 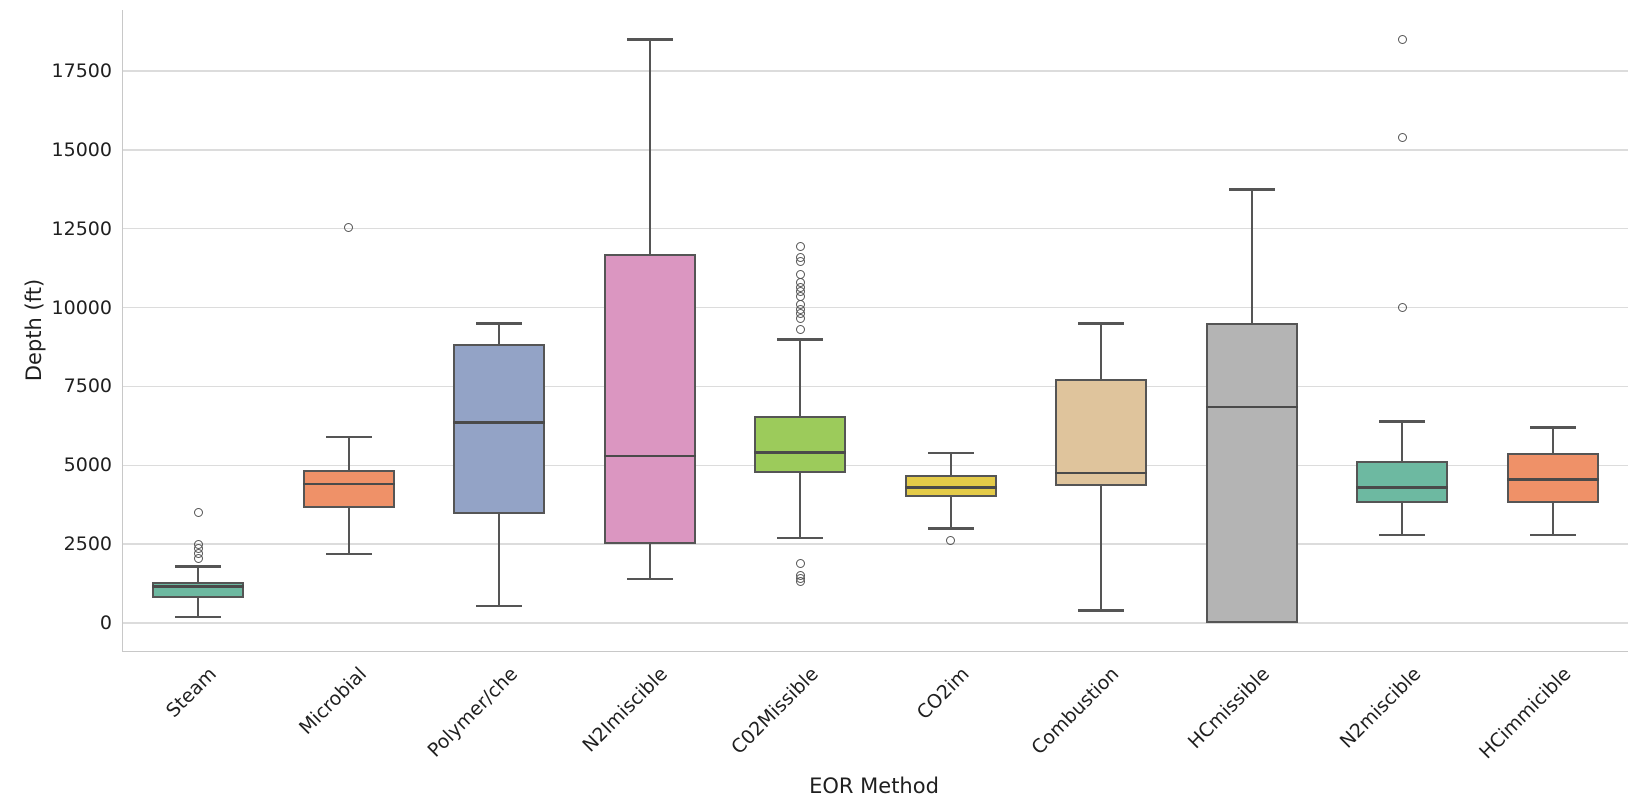 What do you see at coordinates (87, 465) in the screenshot?
I see `y-tick-label: 5000` at bounding box center [87, 465].